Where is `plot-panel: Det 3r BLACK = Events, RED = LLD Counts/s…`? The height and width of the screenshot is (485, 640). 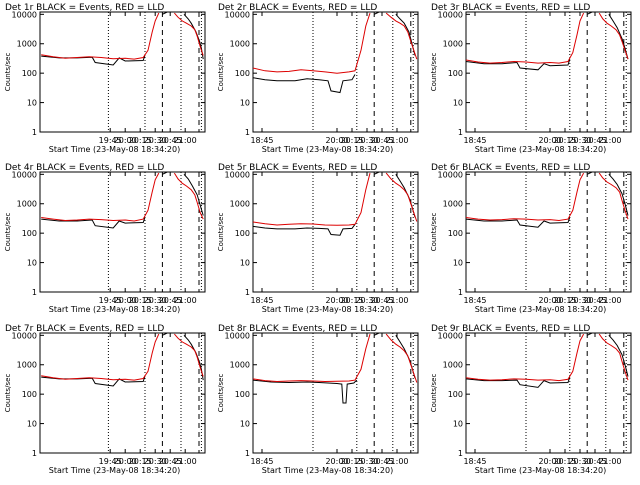
plot-panel: Det 3r BLACK = Events, RED = LLD Counts/s… is located at coordinates (531, 78).